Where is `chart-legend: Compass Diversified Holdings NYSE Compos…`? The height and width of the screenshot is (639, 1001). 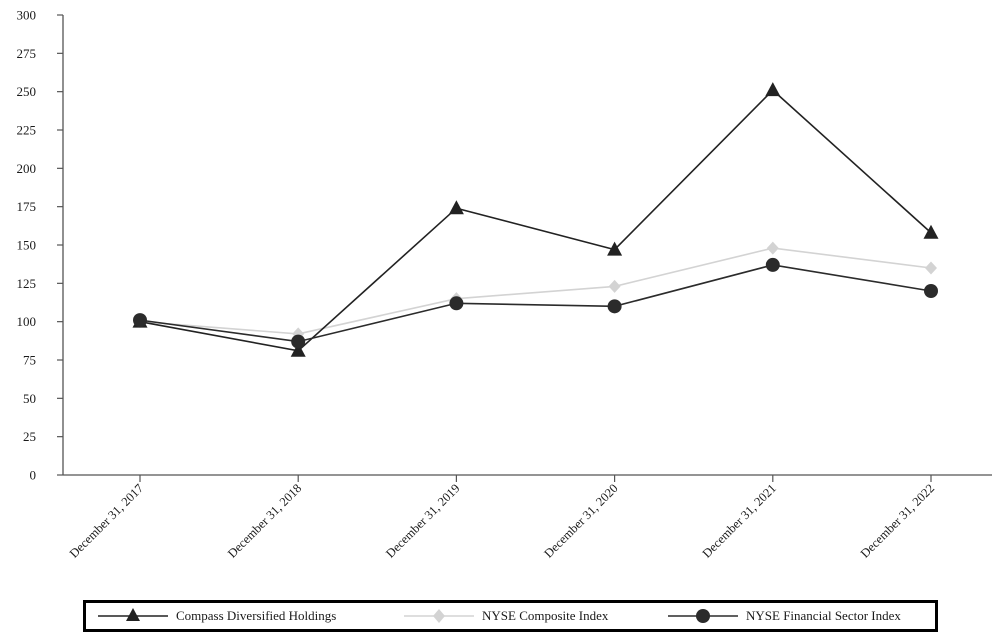 chart-legend: Compass Diversified Holdings NYSE Compos… is located at coordinates (510, 616).